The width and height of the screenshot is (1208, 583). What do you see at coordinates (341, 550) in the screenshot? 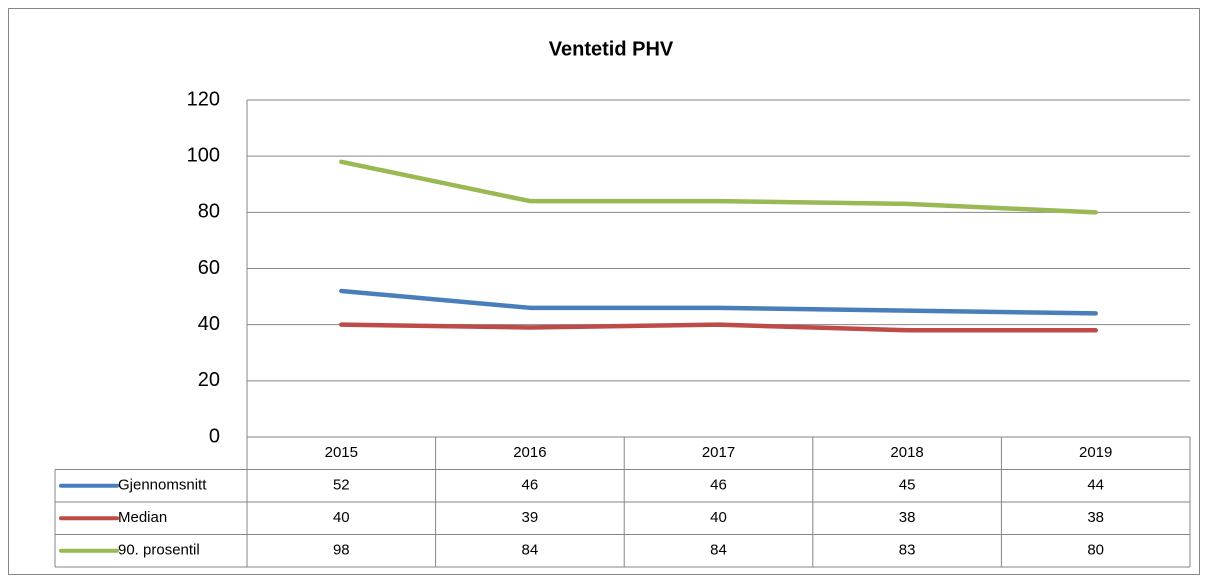
I see `table-value: 98` at bounding box center [341, 550].